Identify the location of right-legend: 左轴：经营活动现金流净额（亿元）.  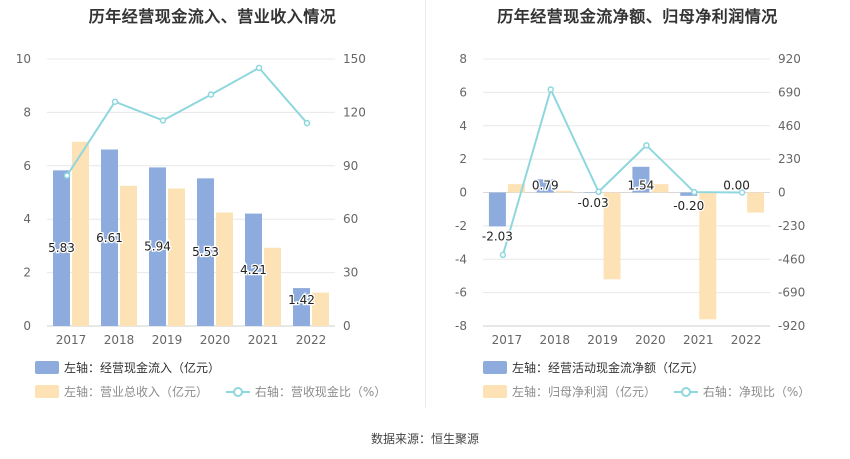
(600, 368).